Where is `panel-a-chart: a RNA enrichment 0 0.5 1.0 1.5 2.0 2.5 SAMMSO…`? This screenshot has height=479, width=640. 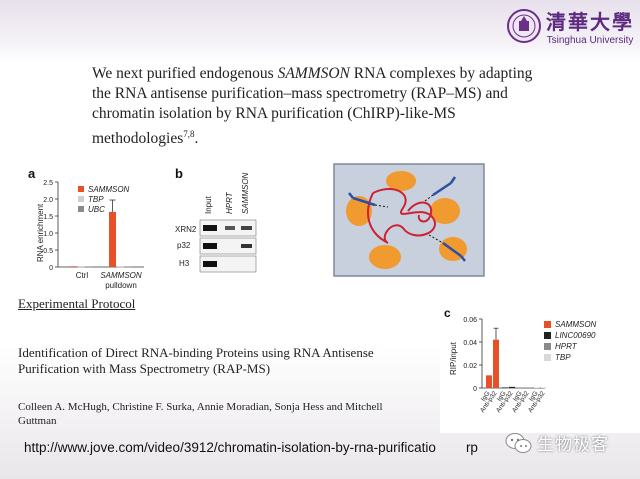
panel-a-chart: a RNA enrichment 0 0.5 1.0 1.5 2.0 2.5 SAMMSO… is located at coordinates (101, 231).